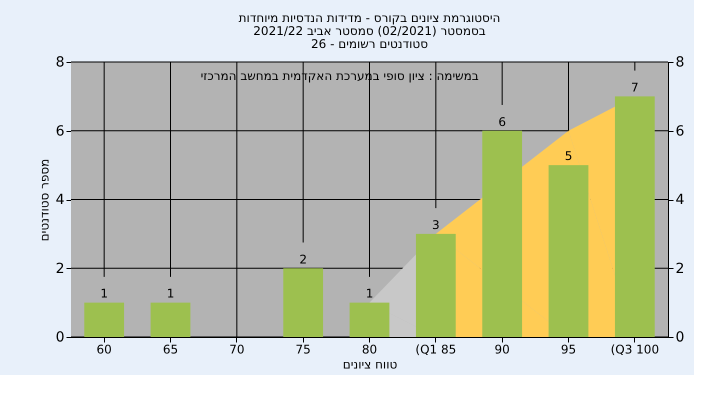 Image resolution: width=720 pixels, height=405 pixels. What do you see at coordinates (635, 349) in the screenshot?
I see `x-tick-label: (Q3 100` at bounding box center [635, 349].